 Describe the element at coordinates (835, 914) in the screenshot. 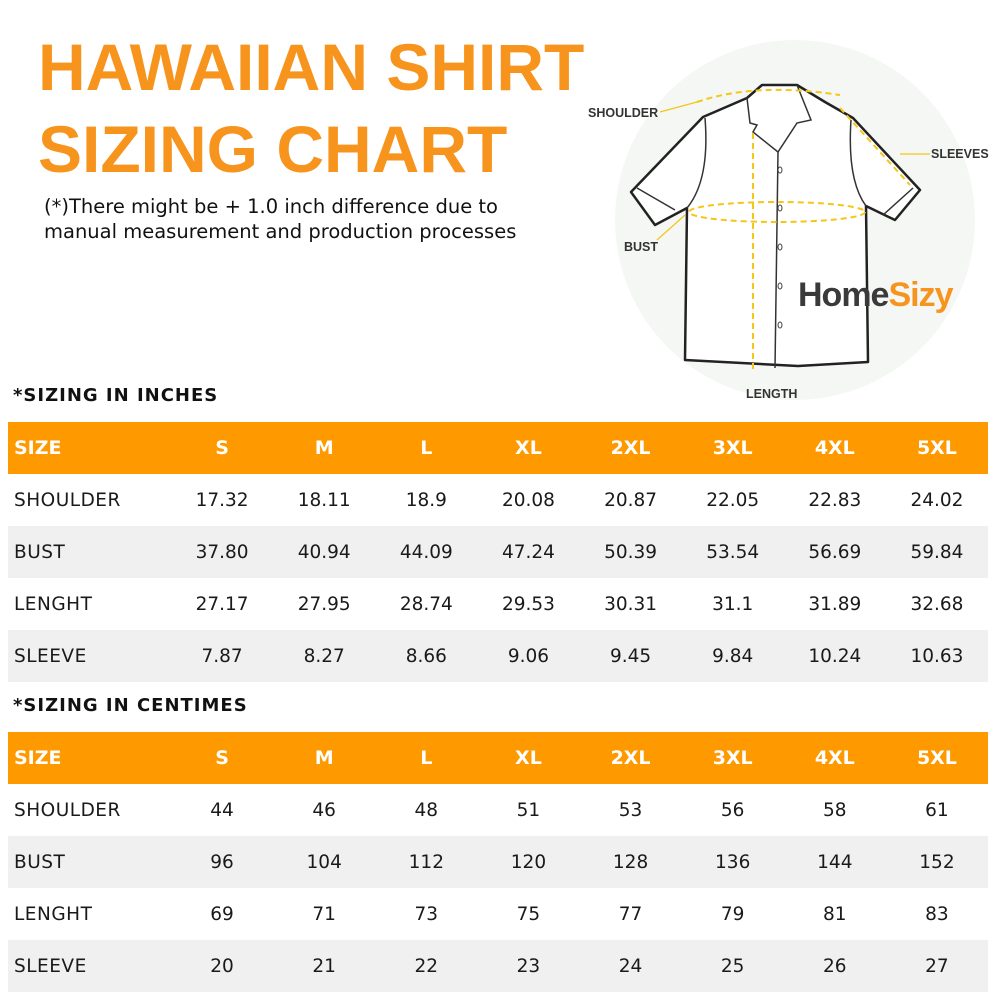

I see `table-cell: 81` at that location.